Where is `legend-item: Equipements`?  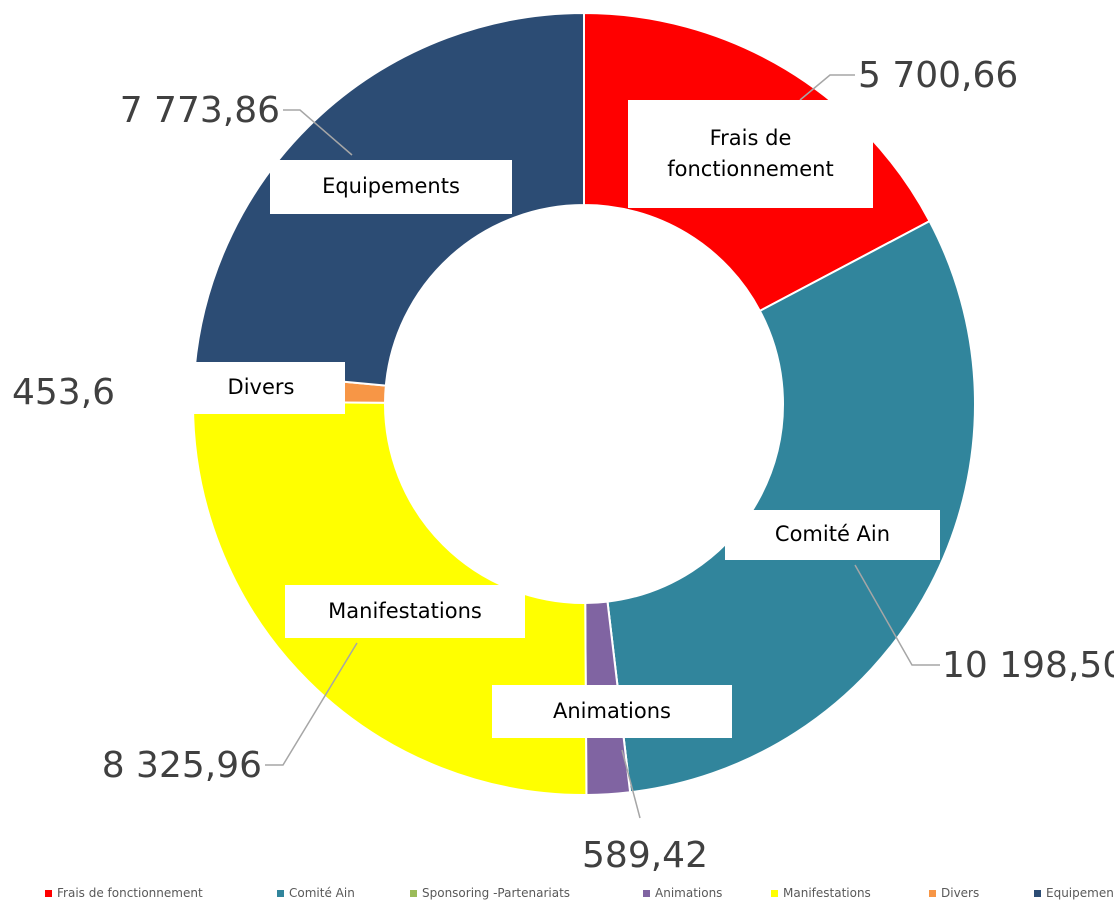 legend-item: Equipements is located at coordinates (1074, 893).